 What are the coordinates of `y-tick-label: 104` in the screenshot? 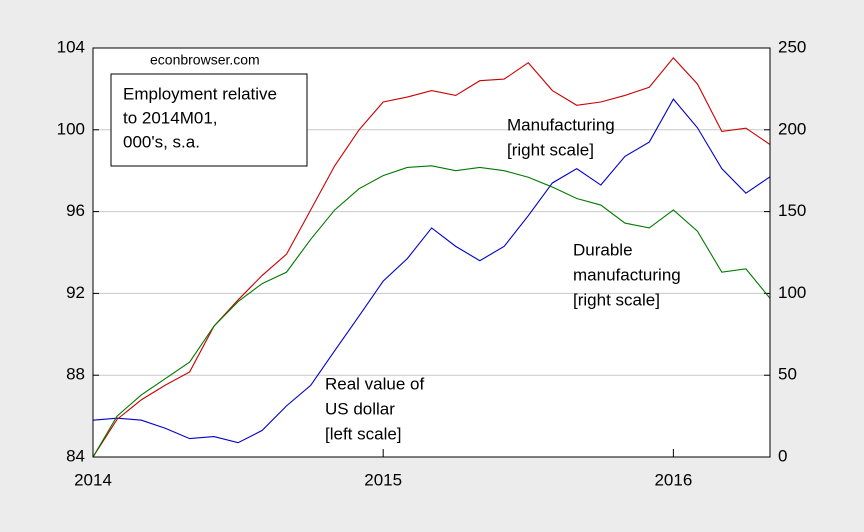 It's located at (71, 46).